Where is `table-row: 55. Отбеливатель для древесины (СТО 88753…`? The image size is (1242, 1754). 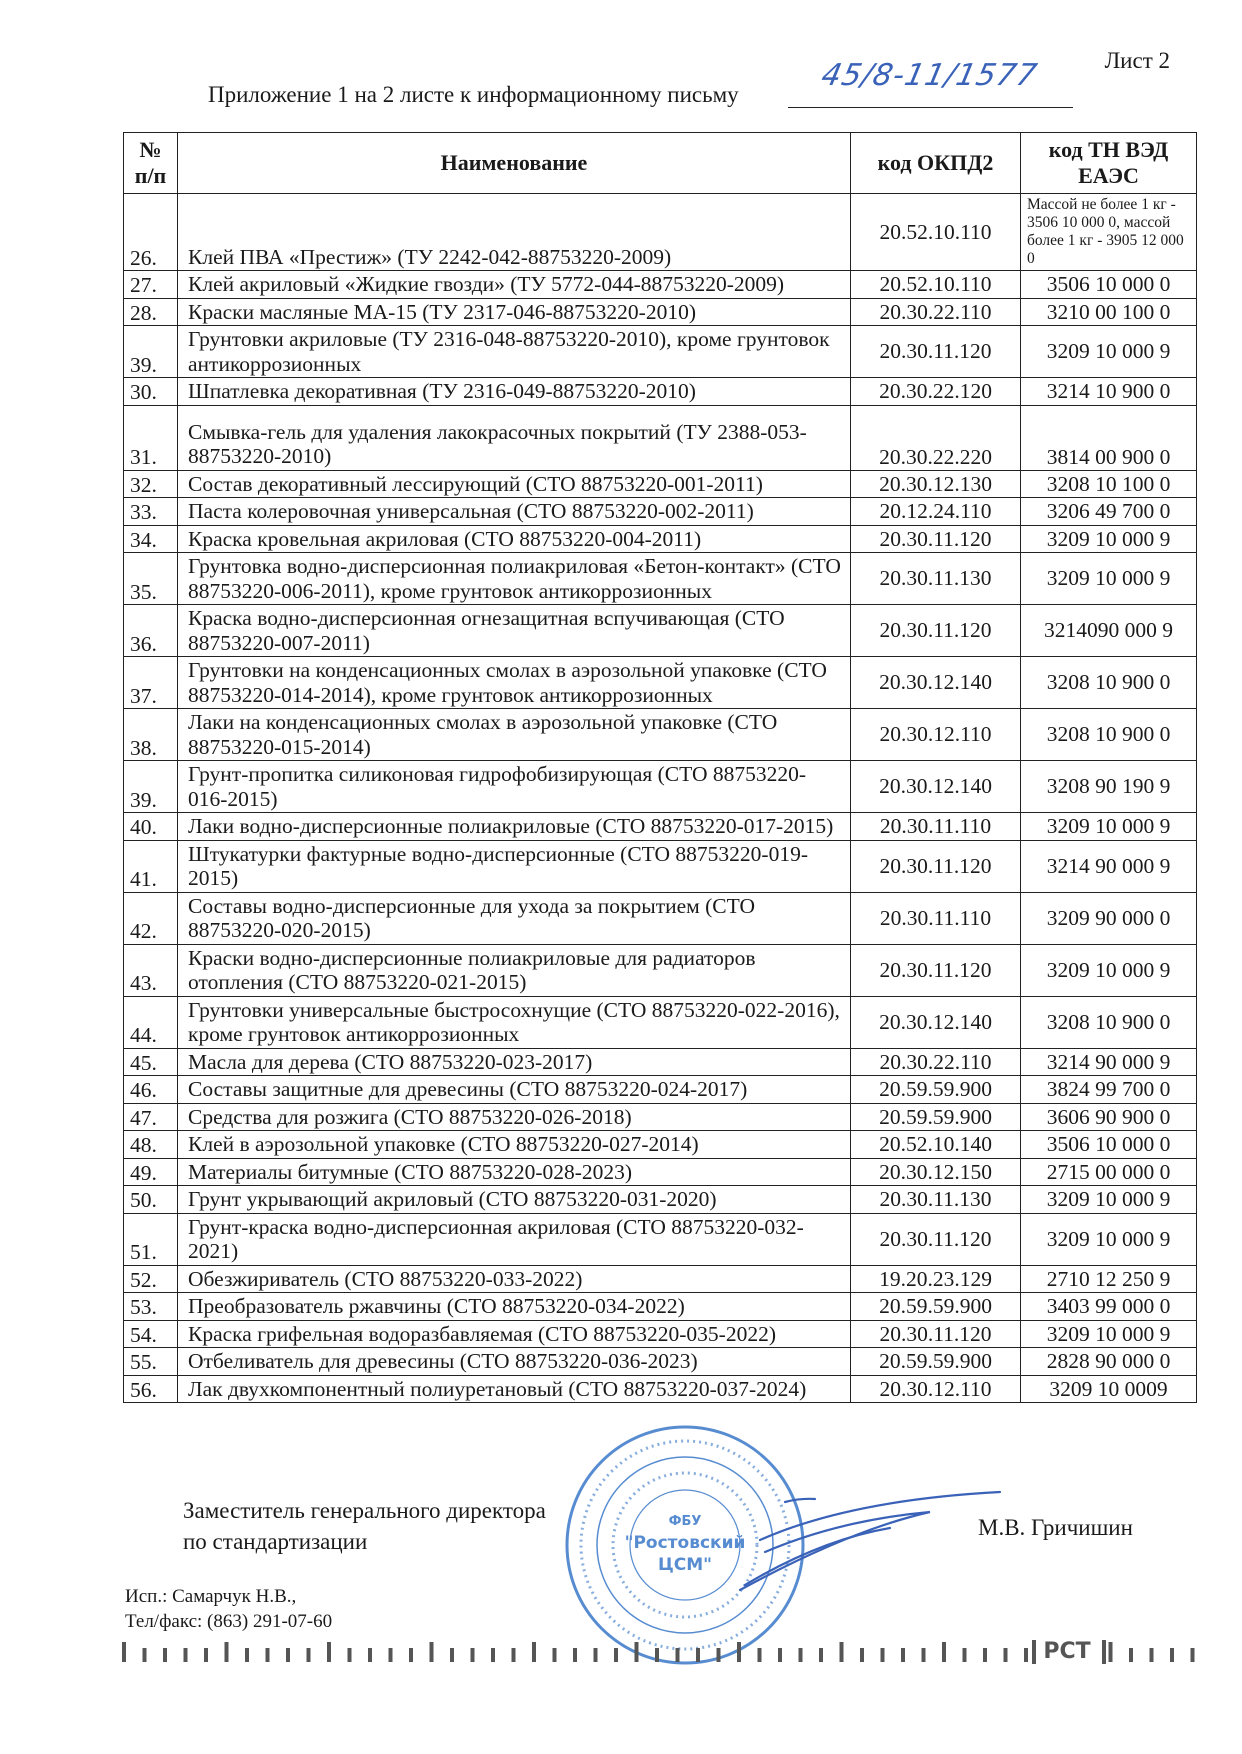 table-row: 55. Отбеливатель для древесины (СТО 88753… is located at coordinates (660, 1361).